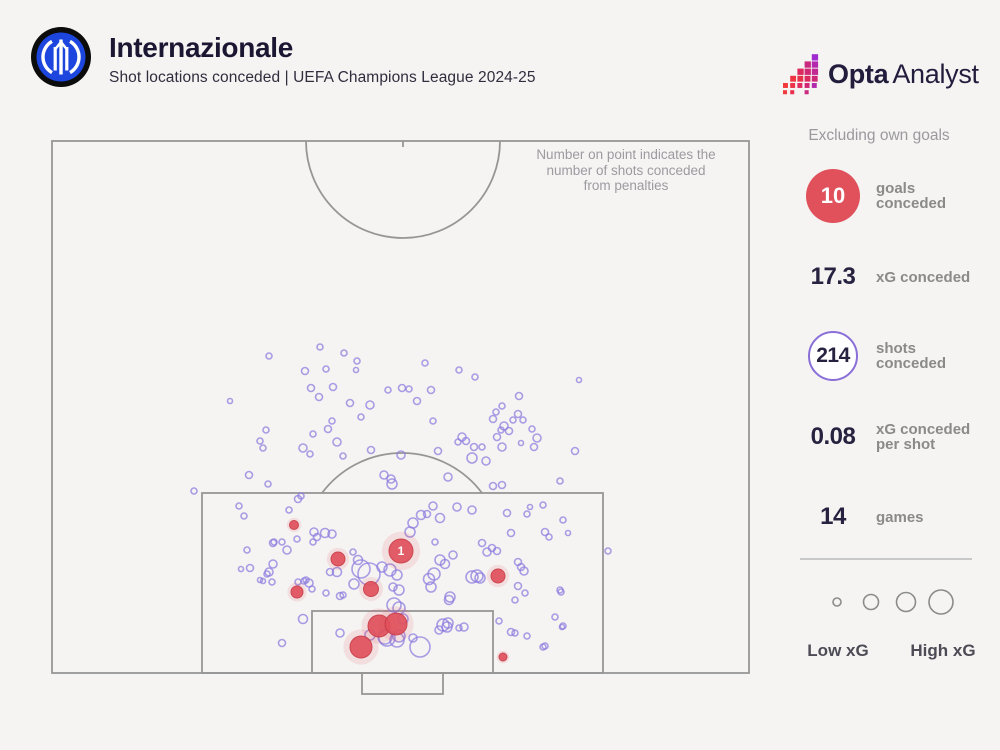 This screenshot has height=750, width=1000. Describe the element at coordinates (911, 356) in the screenshot. I see `shots-conceded-label: shots conceded` at that location.